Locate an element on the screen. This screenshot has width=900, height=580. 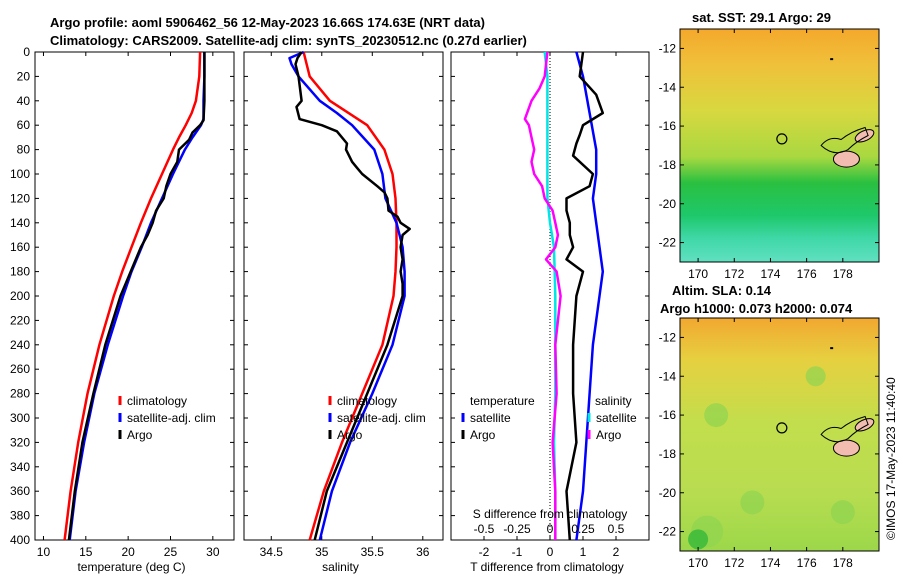
y-tick-label: 320 is located at coordinates (20, 442).